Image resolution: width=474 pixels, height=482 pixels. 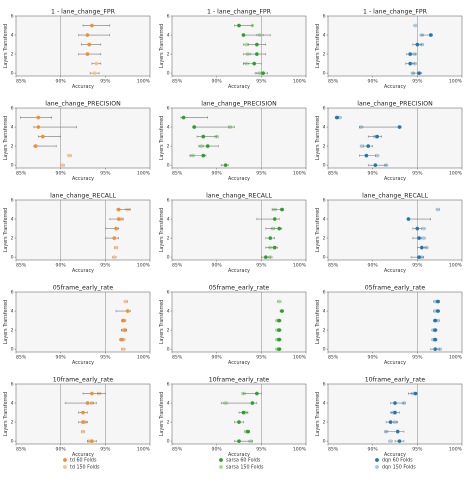 I want to click on legend-label: td 60 Folds, so click(x=83, y=461).